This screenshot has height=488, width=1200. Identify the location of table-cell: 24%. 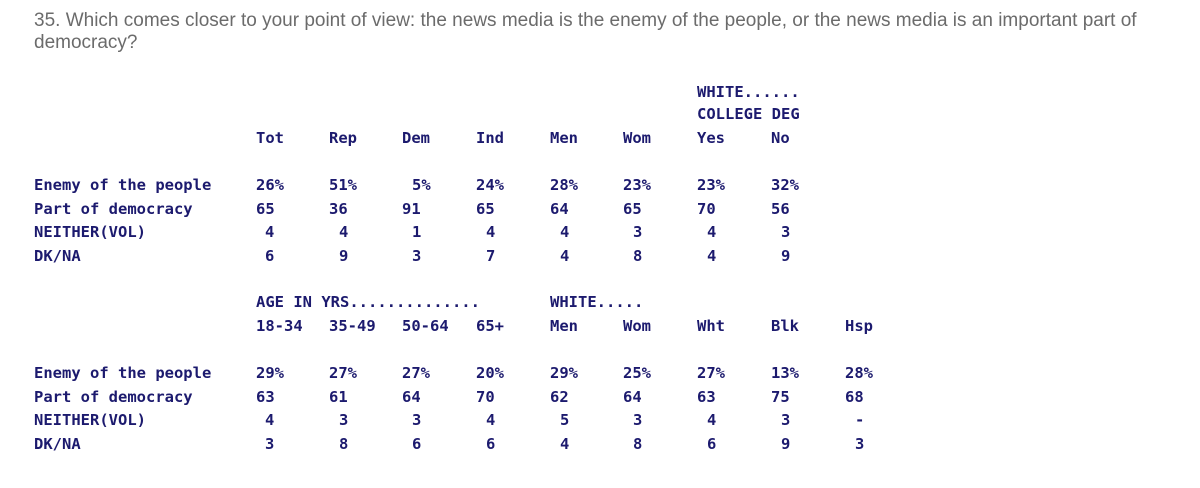
(490, 185).